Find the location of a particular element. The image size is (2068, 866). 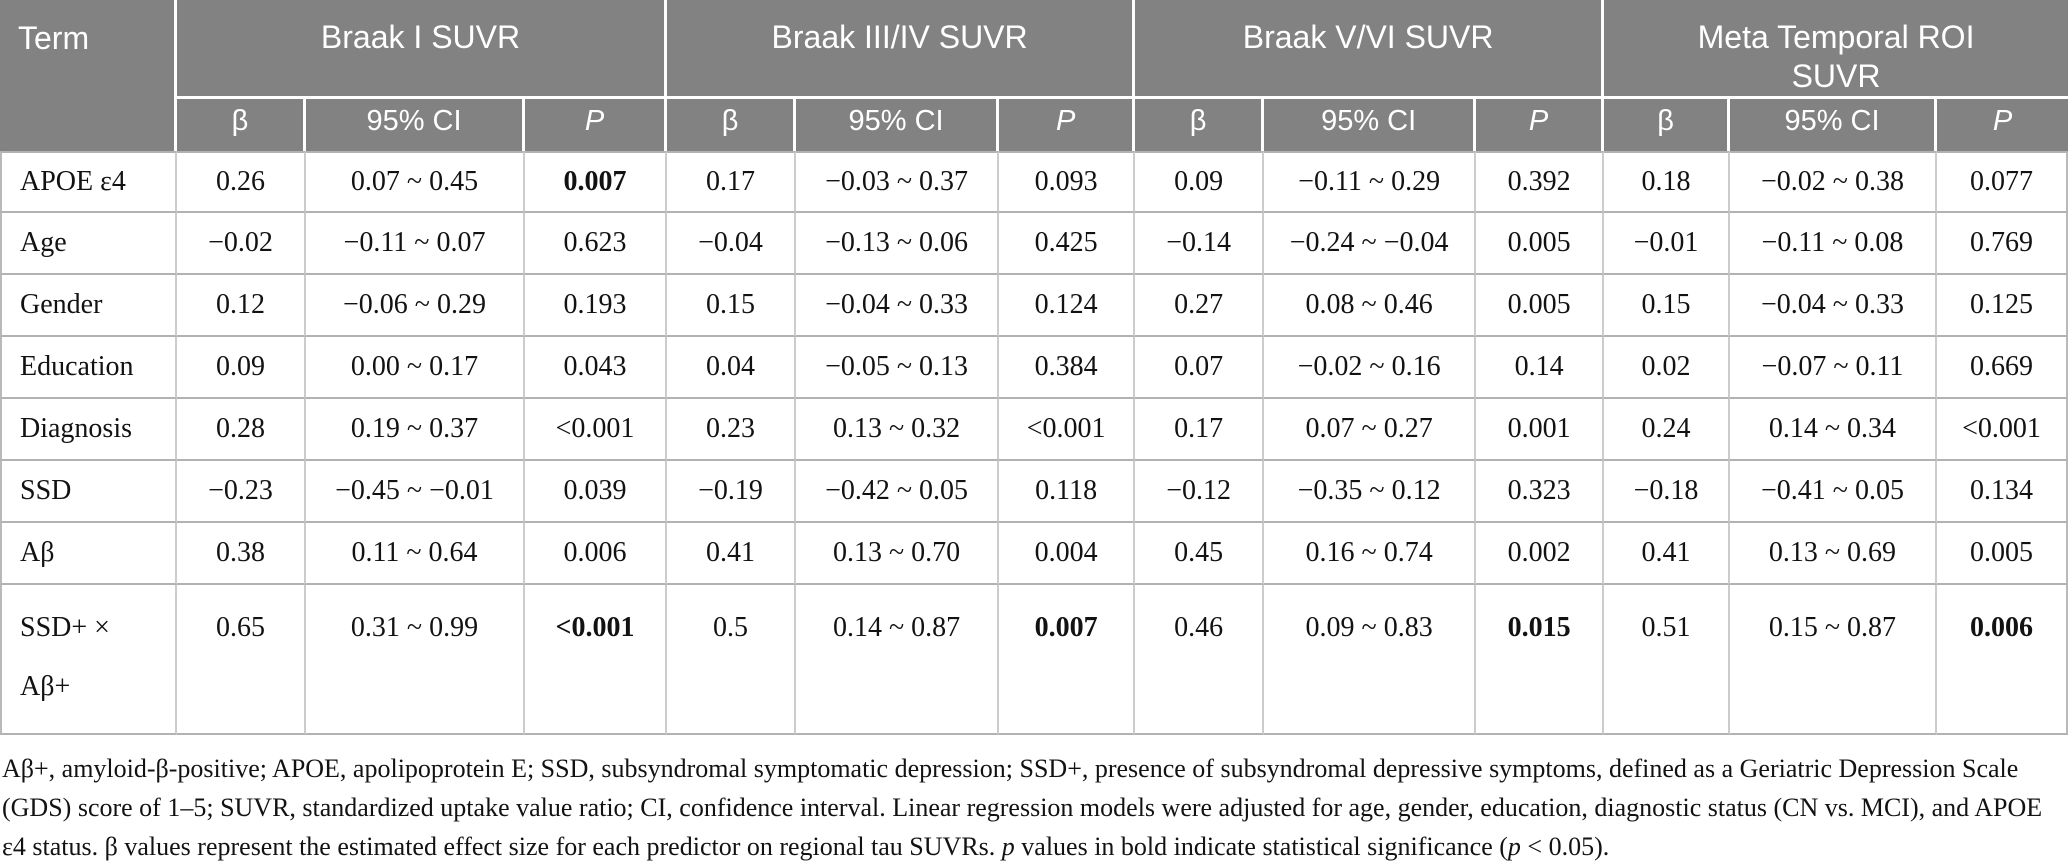

beta-value-cell: 0.38 is located at coordinates (242, 554).